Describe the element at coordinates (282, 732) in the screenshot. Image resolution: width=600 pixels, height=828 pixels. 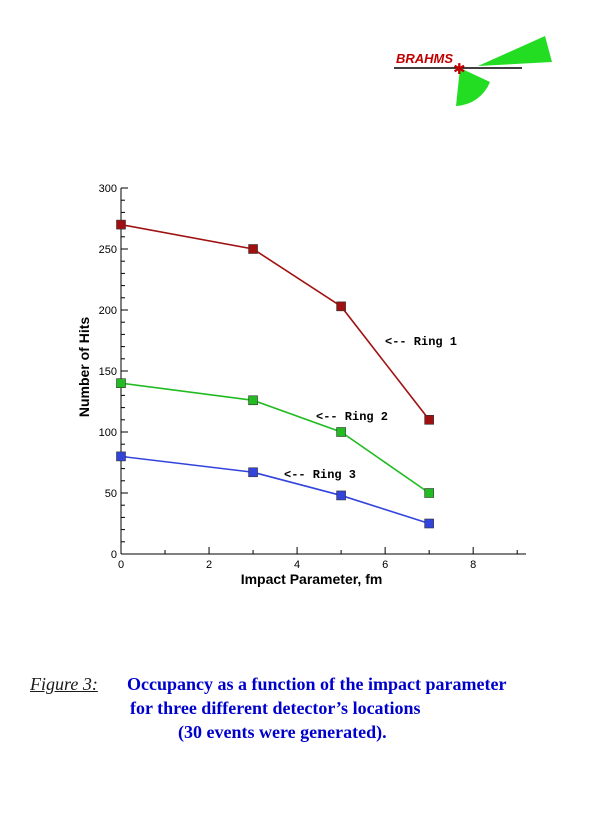
I see `caption-line-3: (30 events were generated).` at that location.